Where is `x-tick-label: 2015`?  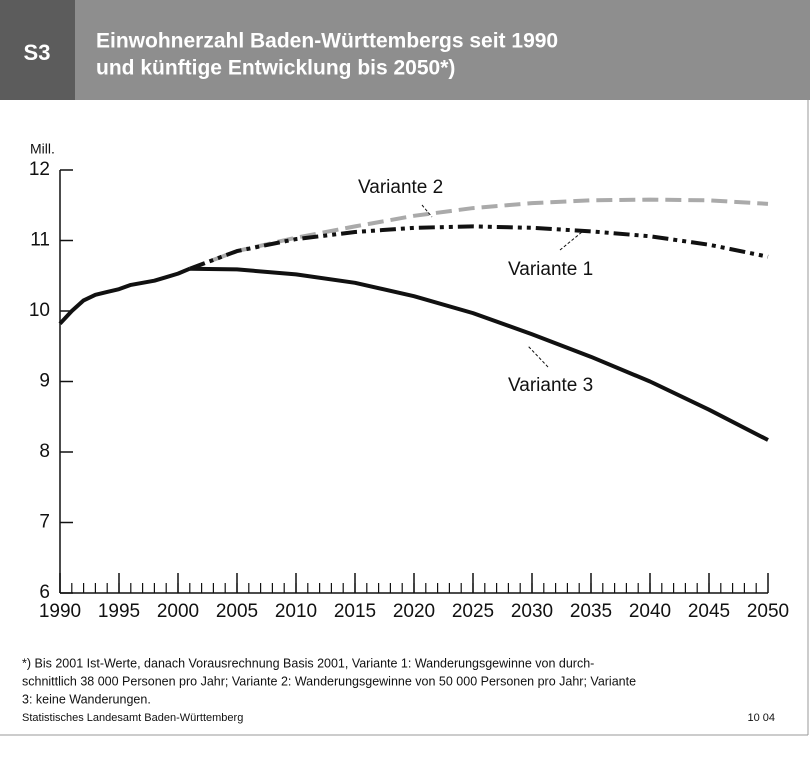 x-tick-label: 2015 is located at coordinates (355, 611).